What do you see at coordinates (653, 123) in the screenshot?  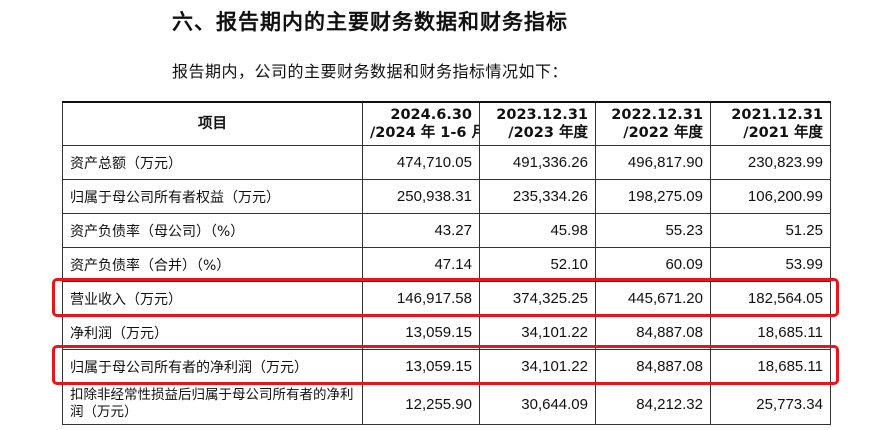 I see `period-header: 2022.12.31/2022 年度` at bounding box center [653, 123].